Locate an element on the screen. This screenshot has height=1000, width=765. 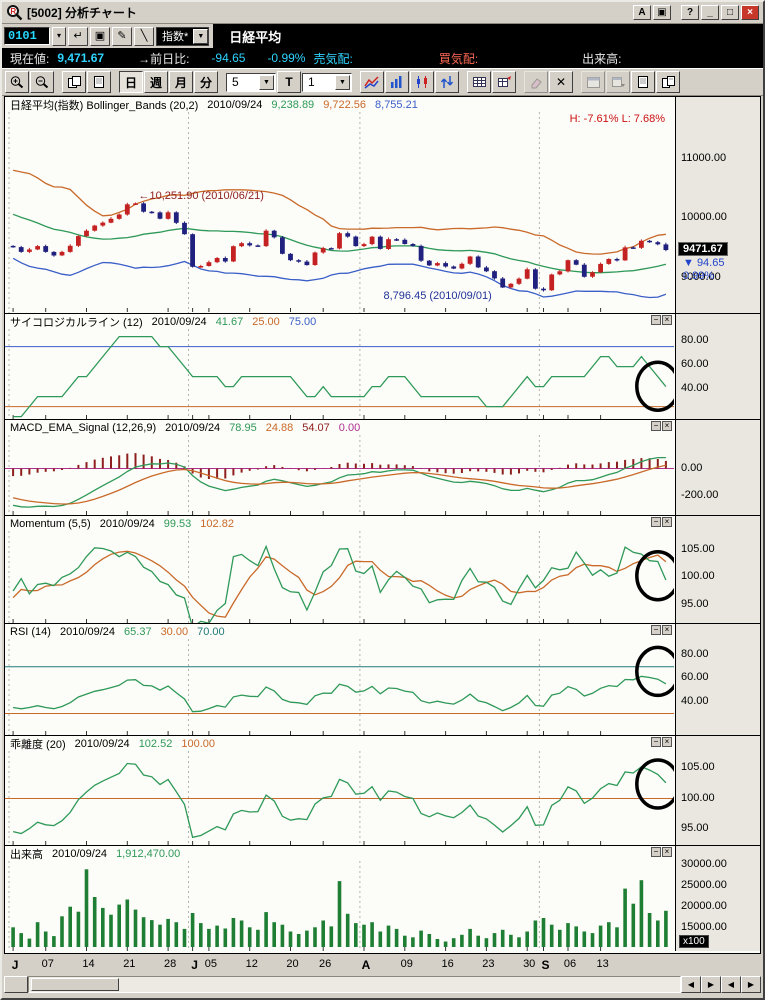
grid-icon is located at coordinates (479, 82).